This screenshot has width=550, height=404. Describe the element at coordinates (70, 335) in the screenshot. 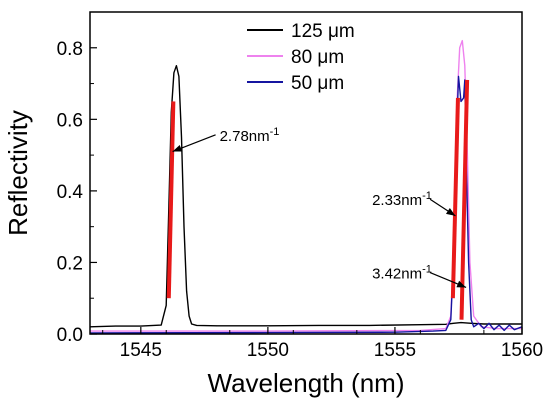

I see `y-tick-label-0: 0.0` at that location.